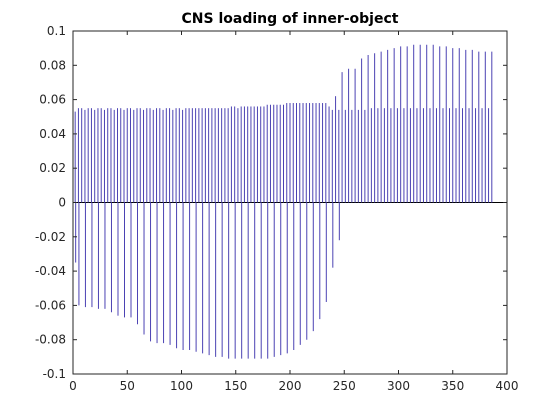 The image size is (560, 420). Describe the element at coordinates (54, 374) in the screenshot. I see `y-tick-label: -0.1` at that location.